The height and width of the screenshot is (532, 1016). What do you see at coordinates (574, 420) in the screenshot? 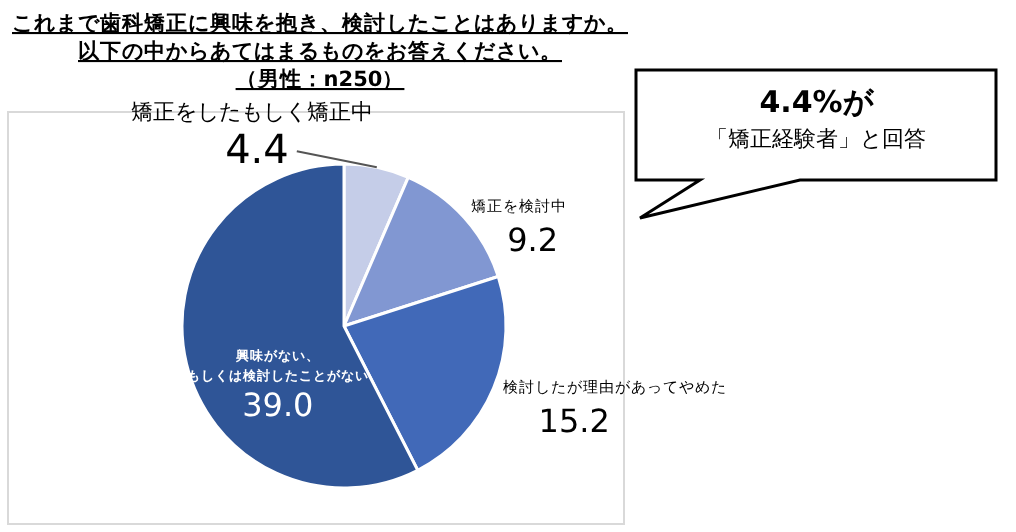
I see `data-label: 15.2` at bounding box center [574, 420].